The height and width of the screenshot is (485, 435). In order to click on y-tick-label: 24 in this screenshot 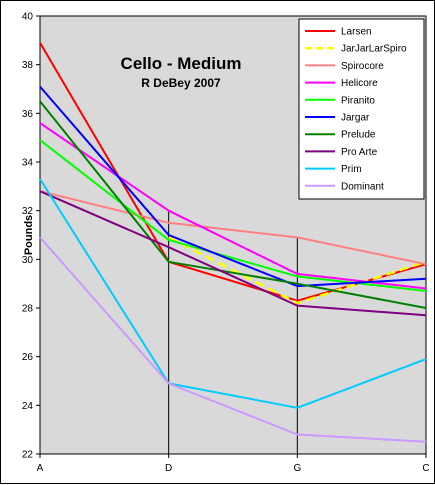, I will do `click(28, 406)`.